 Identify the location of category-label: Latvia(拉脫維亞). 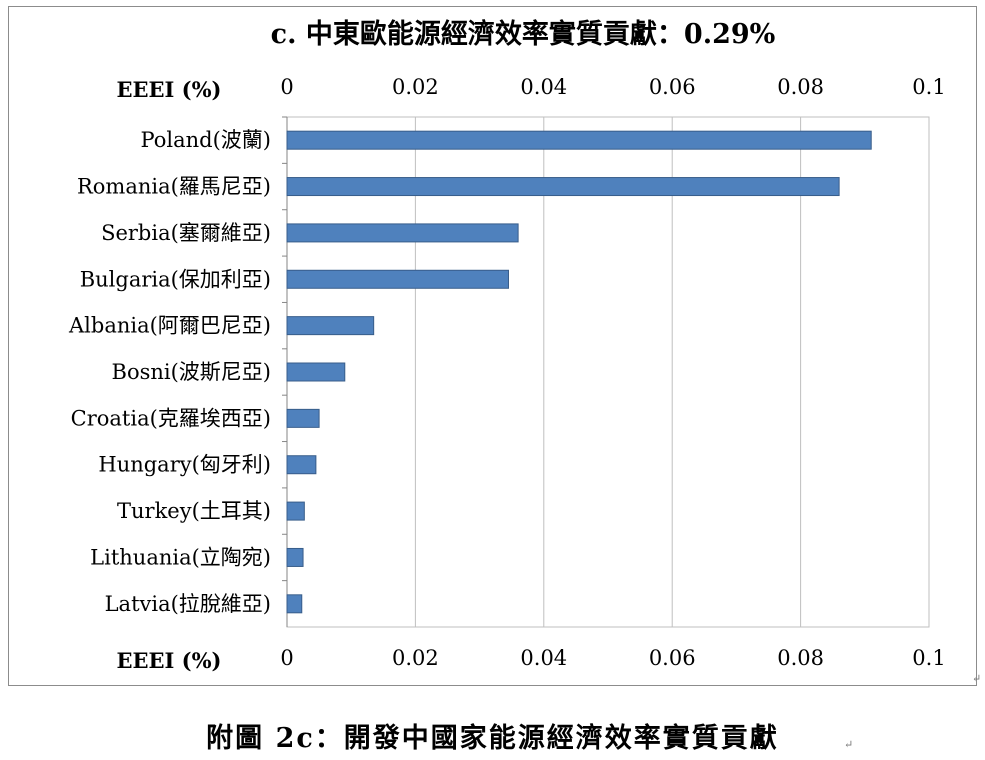
(188, 604).